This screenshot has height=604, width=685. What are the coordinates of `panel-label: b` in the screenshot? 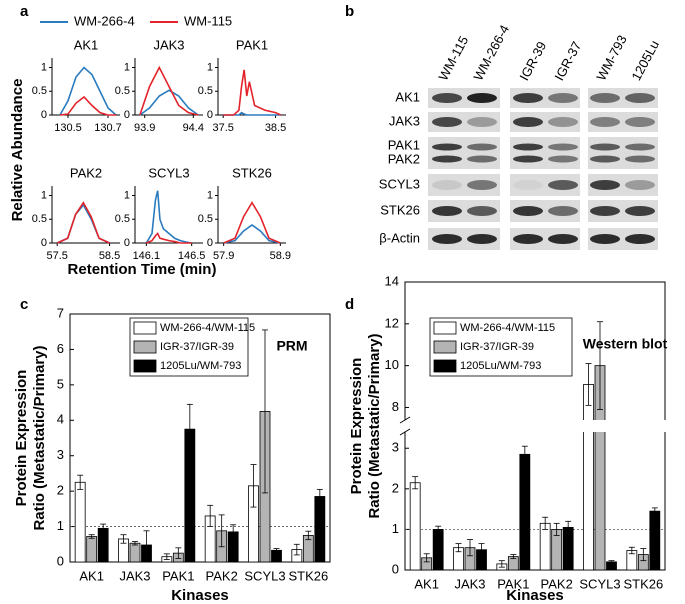 It's located at (349, 11).